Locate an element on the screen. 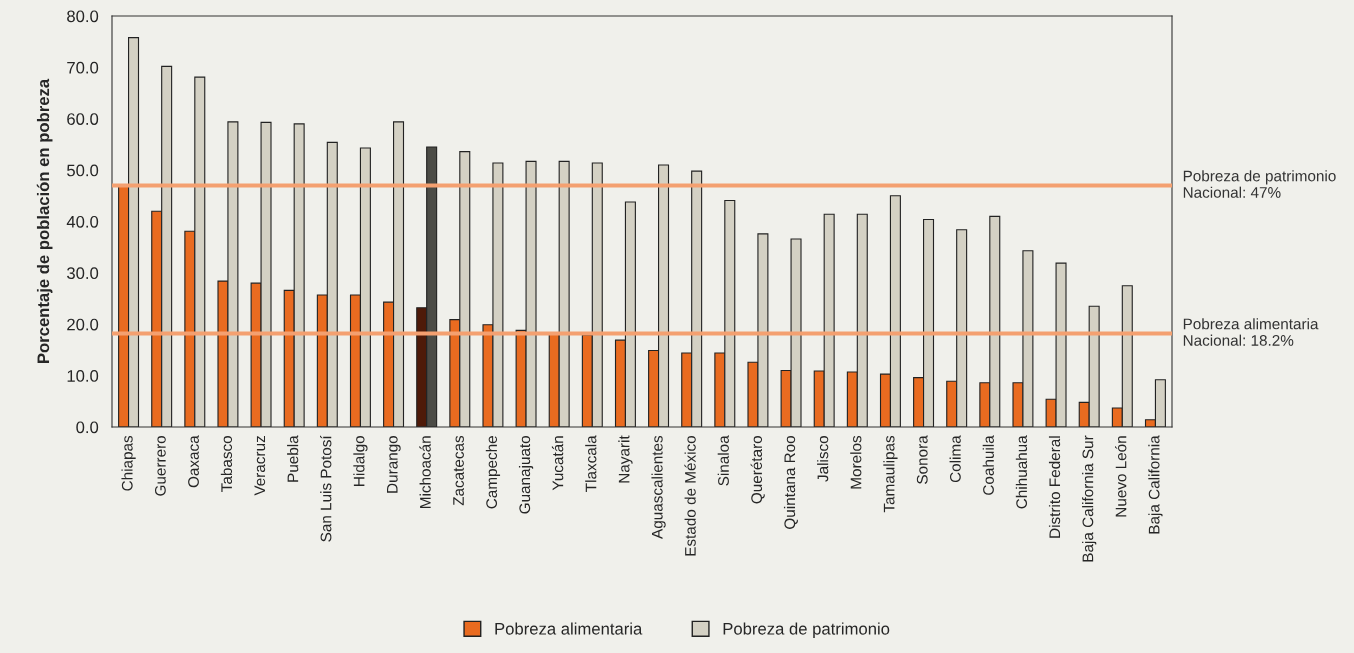 The image size is (1354, 653). y-tick-label: 30.0 is located at coordinates (83, 273).